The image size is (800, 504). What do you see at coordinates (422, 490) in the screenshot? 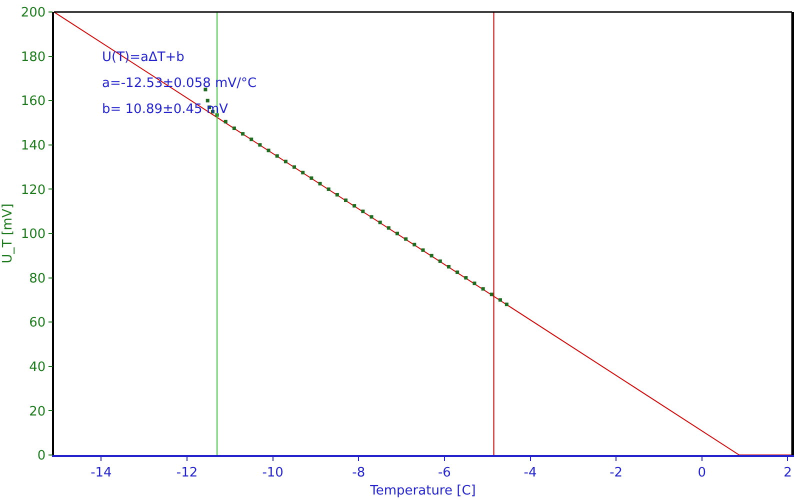
I see `x-axis-title: Temperature [C]` at bounding box center [422, 490].